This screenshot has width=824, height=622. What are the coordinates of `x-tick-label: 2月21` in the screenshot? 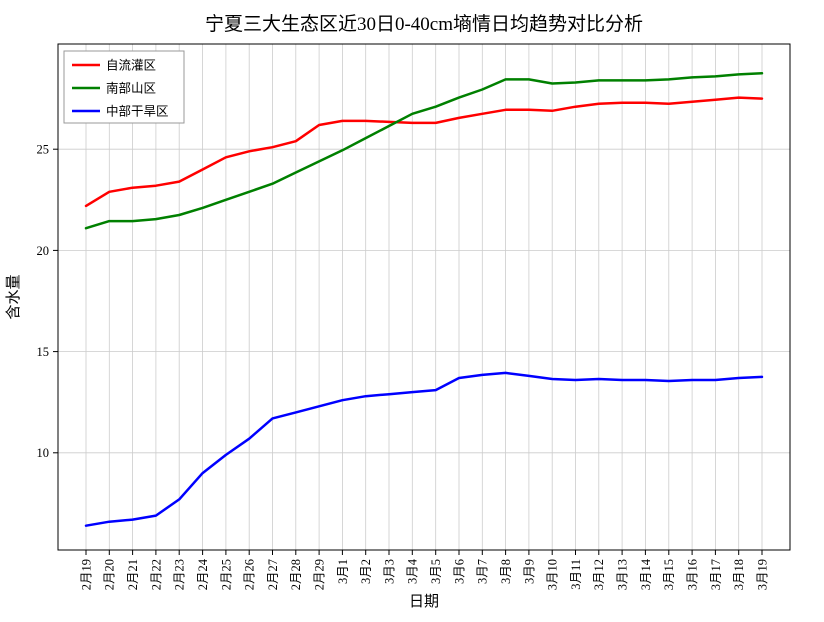 It's located at (133, 574).